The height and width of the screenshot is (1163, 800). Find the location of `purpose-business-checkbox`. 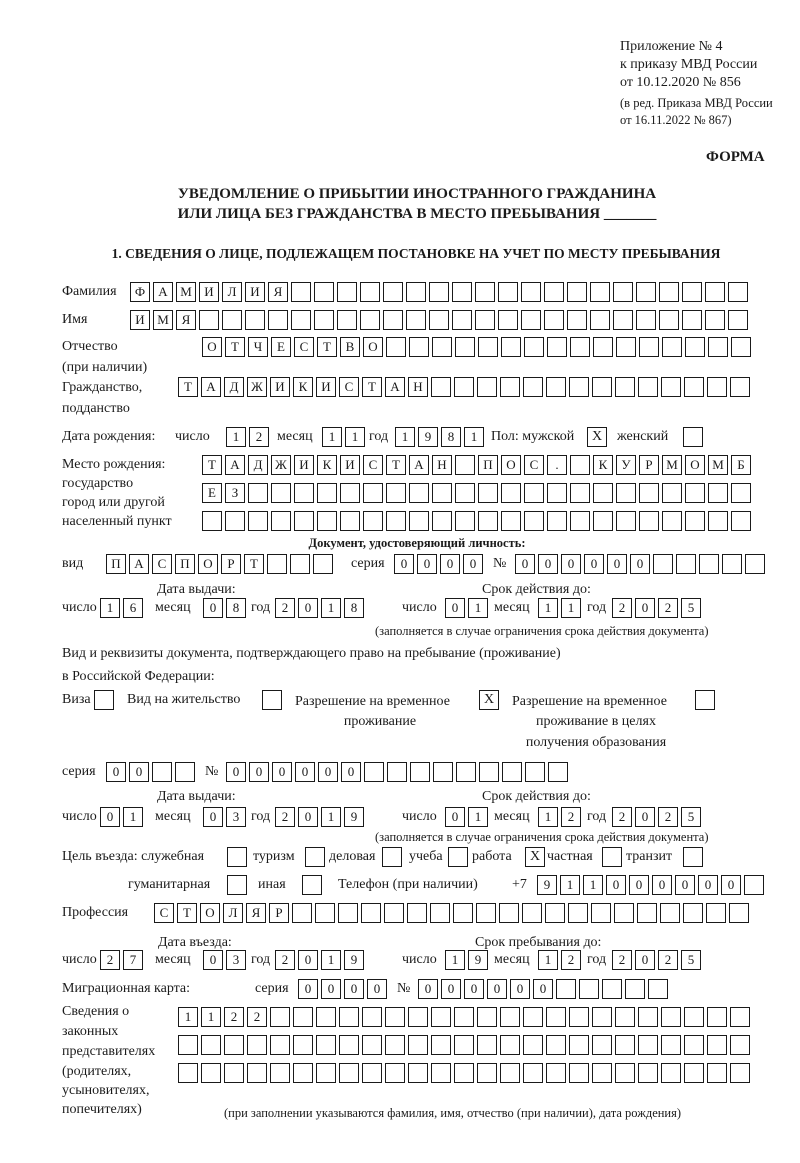

purpose-business-checkbox is located at coordinates (392, 857).